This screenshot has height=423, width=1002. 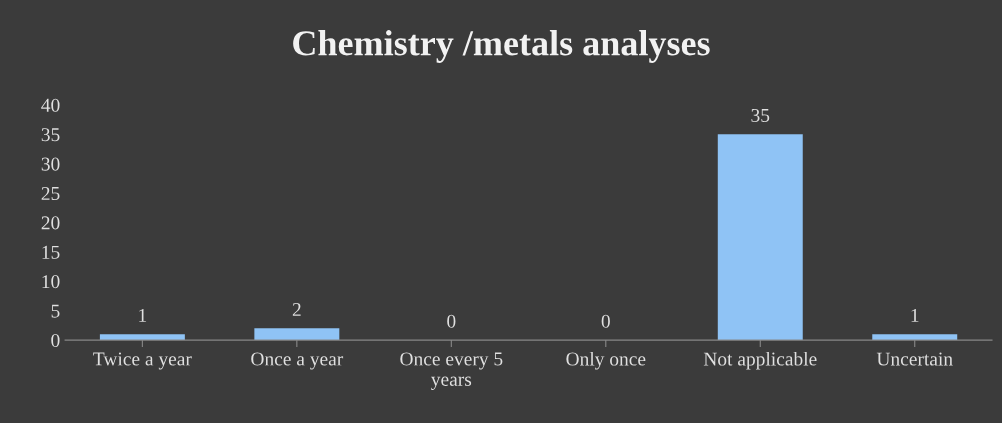 I want to click on y-tick-label: 30, so click(x=50, y=164).